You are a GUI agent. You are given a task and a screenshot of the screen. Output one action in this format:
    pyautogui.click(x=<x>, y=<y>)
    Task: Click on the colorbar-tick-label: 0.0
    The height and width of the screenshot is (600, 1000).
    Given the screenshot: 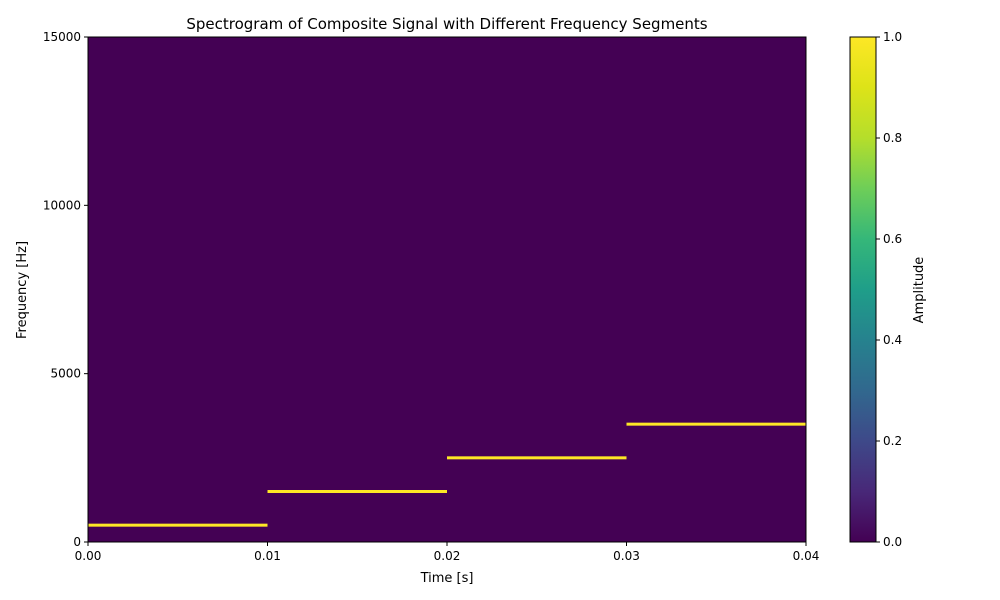 What is the action you would take?
    pyautogui.click(x=892, y=542)
    